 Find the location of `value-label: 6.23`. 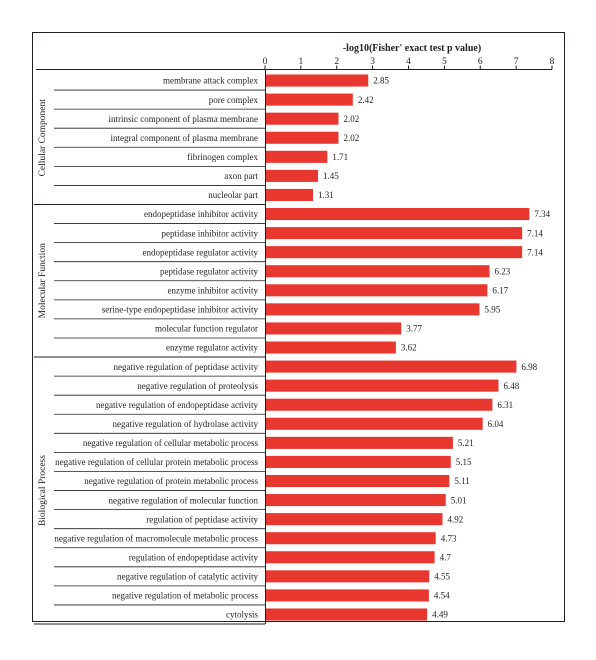

value-label: 6.23 is located at coordinates (503, 271).